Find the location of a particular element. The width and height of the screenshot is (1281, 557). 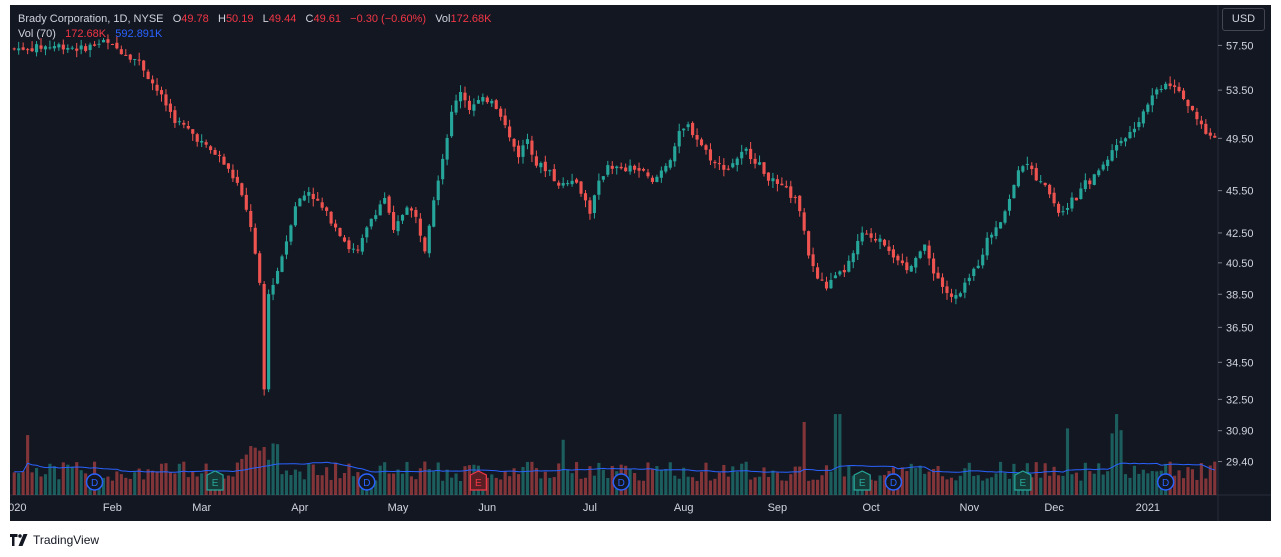

high-label: H is located at coordinates (221, 19).